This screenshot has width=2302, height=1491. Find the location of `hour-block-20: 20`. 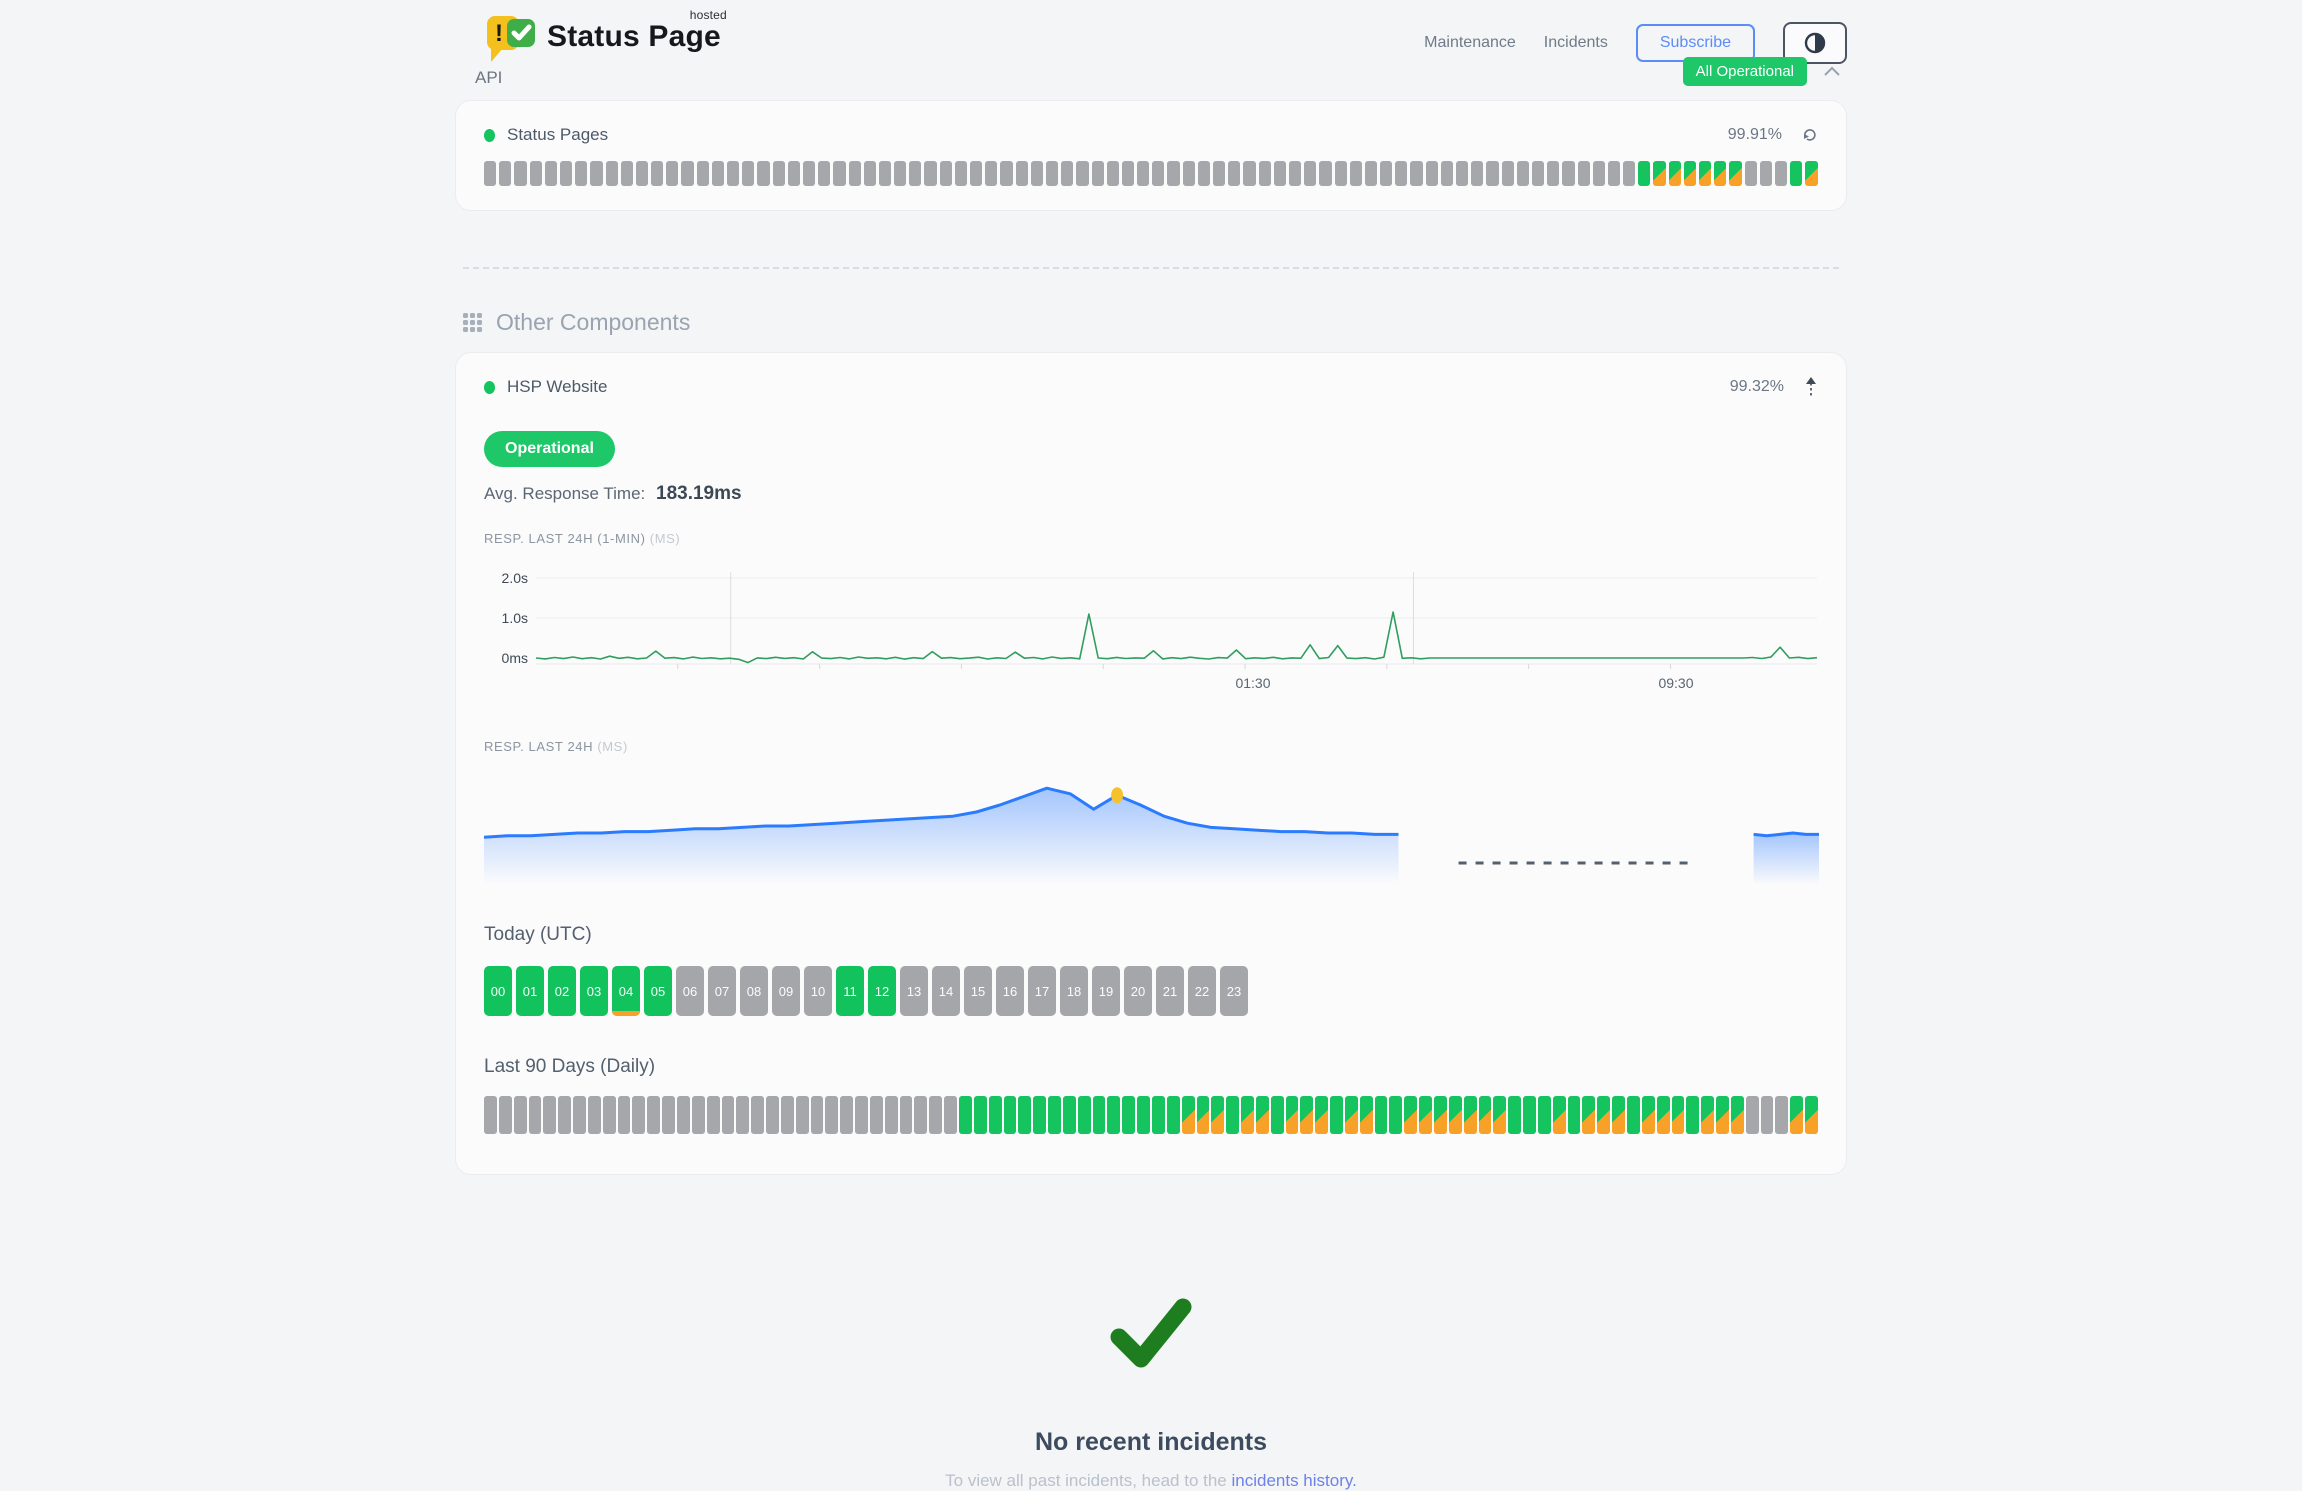

hour-block-20: 20 is located at coordinates (1138, 991).